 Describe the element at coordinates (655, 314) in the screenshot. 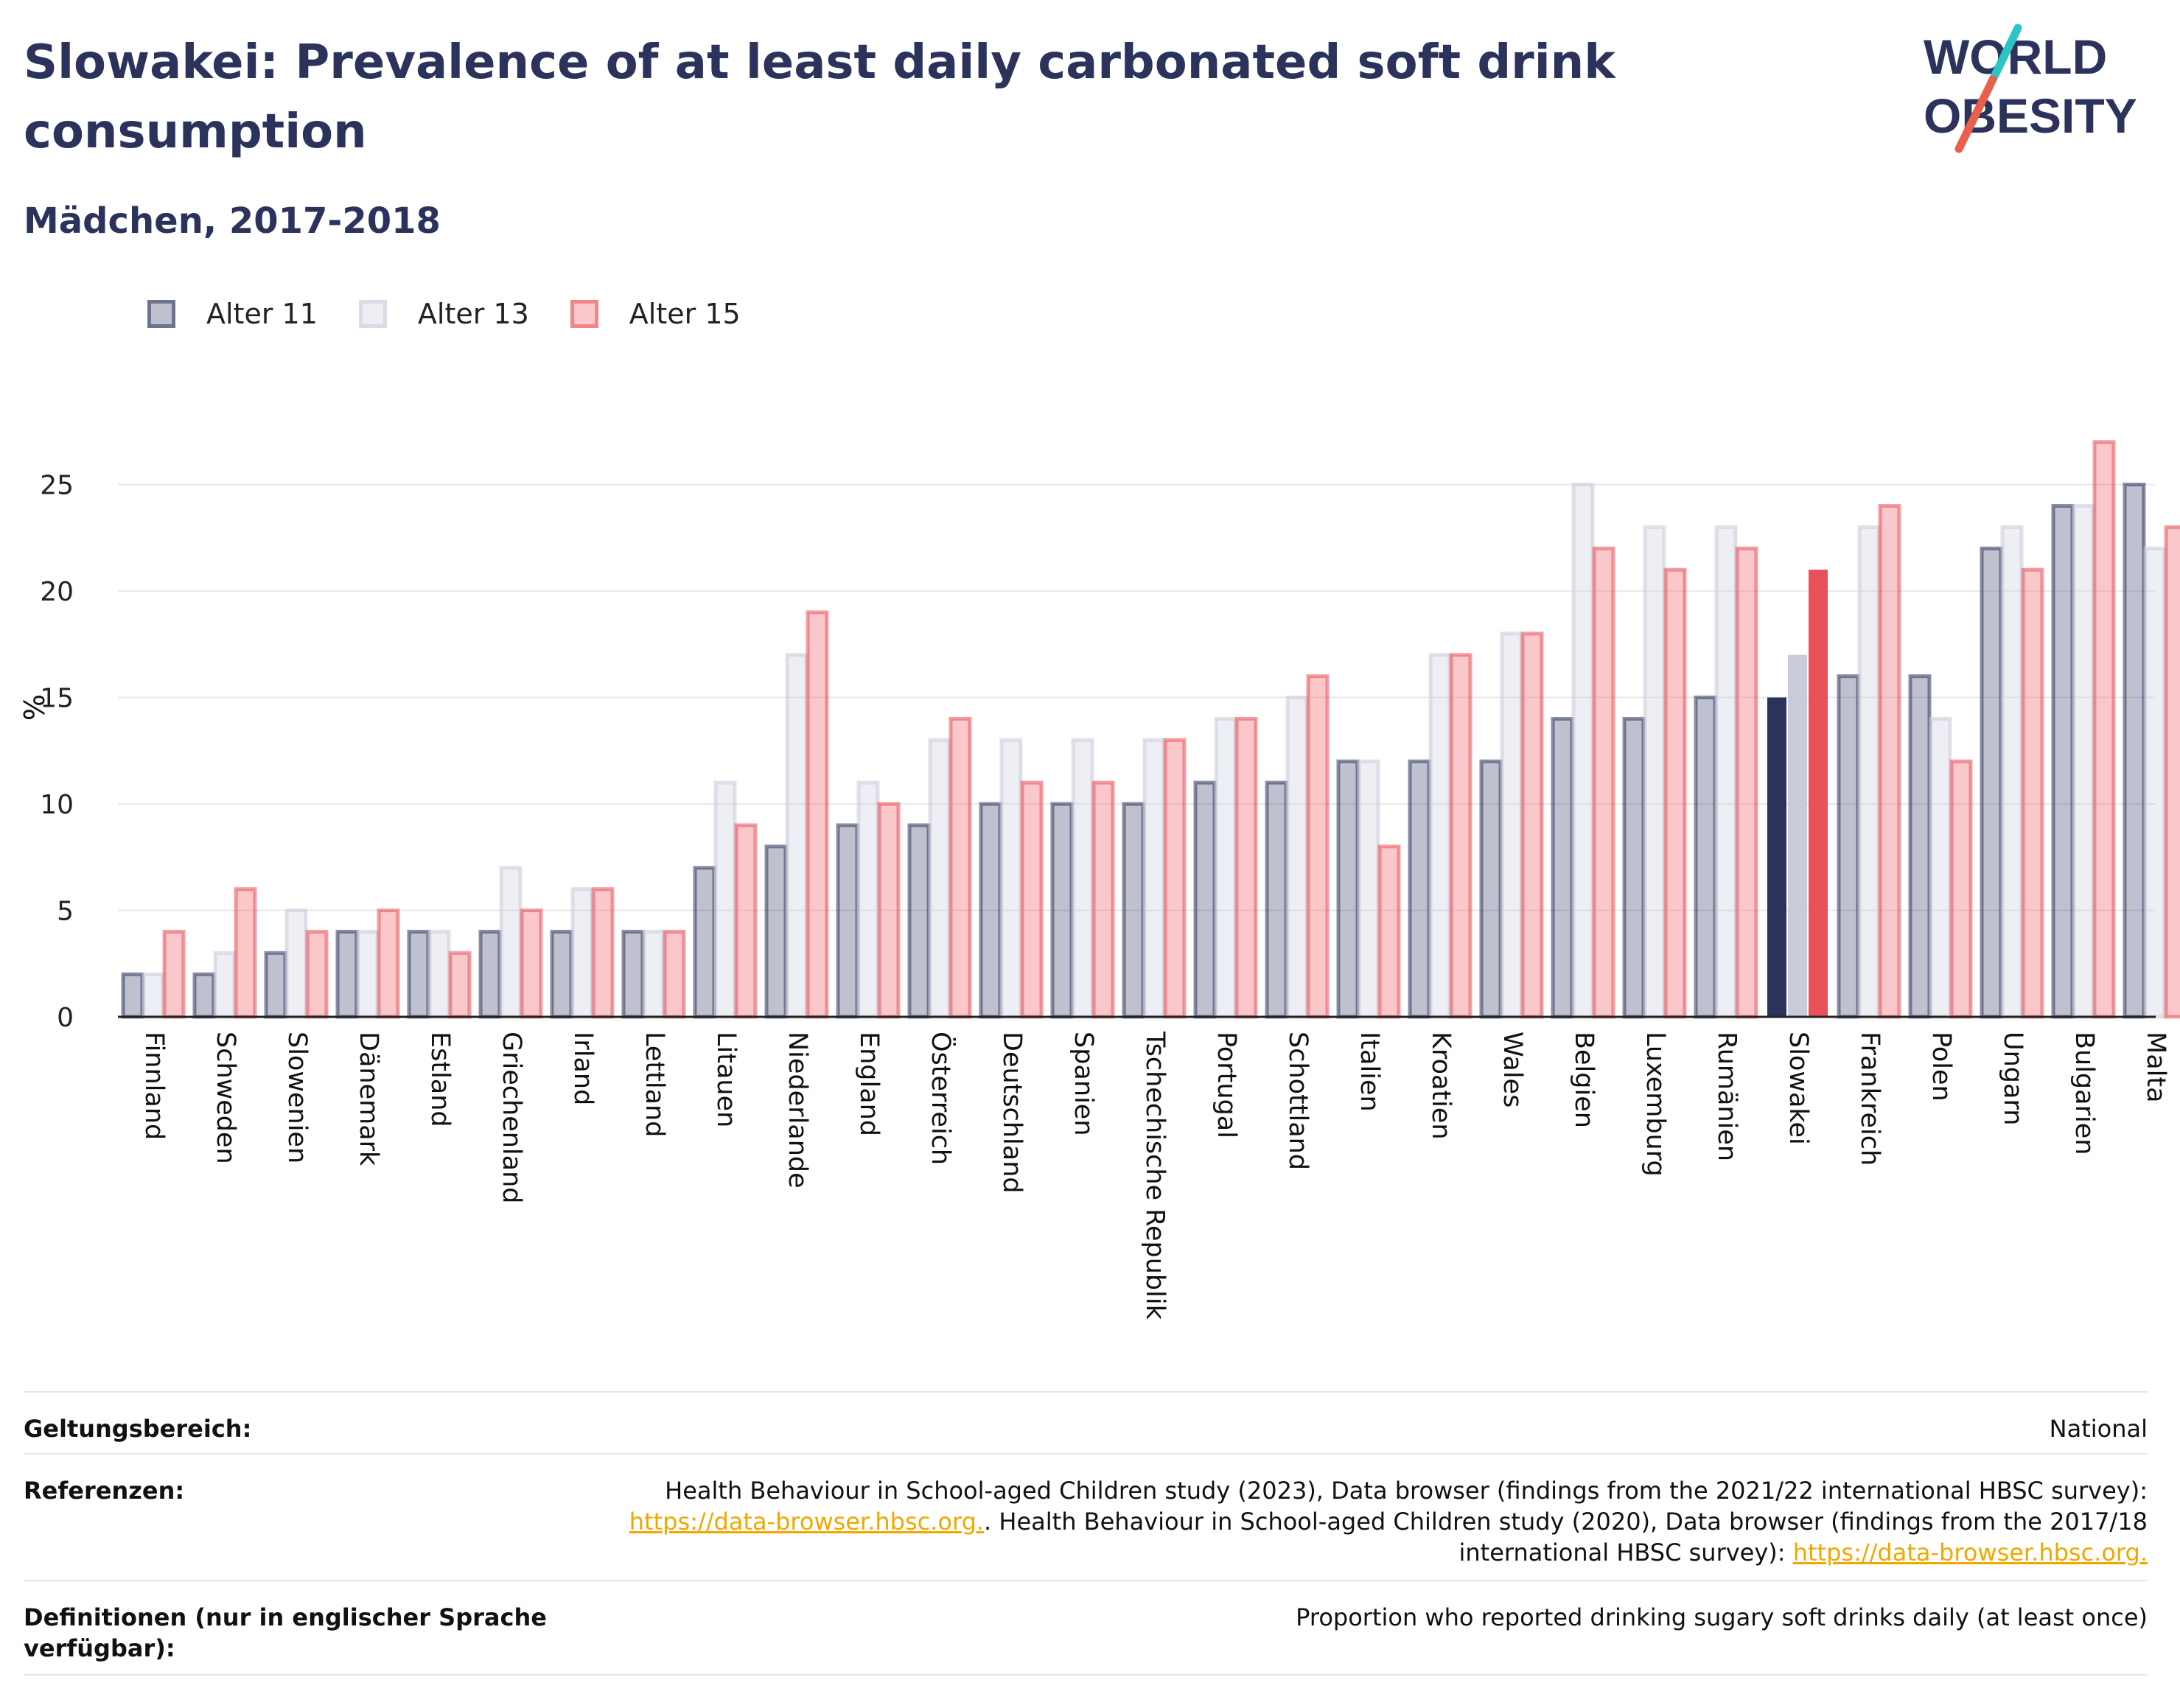

I see `legend-item-age-15: Alter 15` at that location.